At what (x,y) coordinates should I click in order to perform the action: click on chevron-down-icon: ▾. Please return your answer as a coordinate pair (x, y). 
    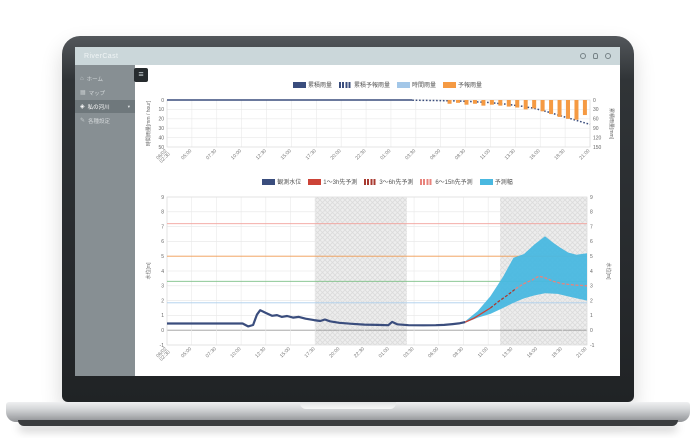
    Looking at the image, I should click on (128, 106).